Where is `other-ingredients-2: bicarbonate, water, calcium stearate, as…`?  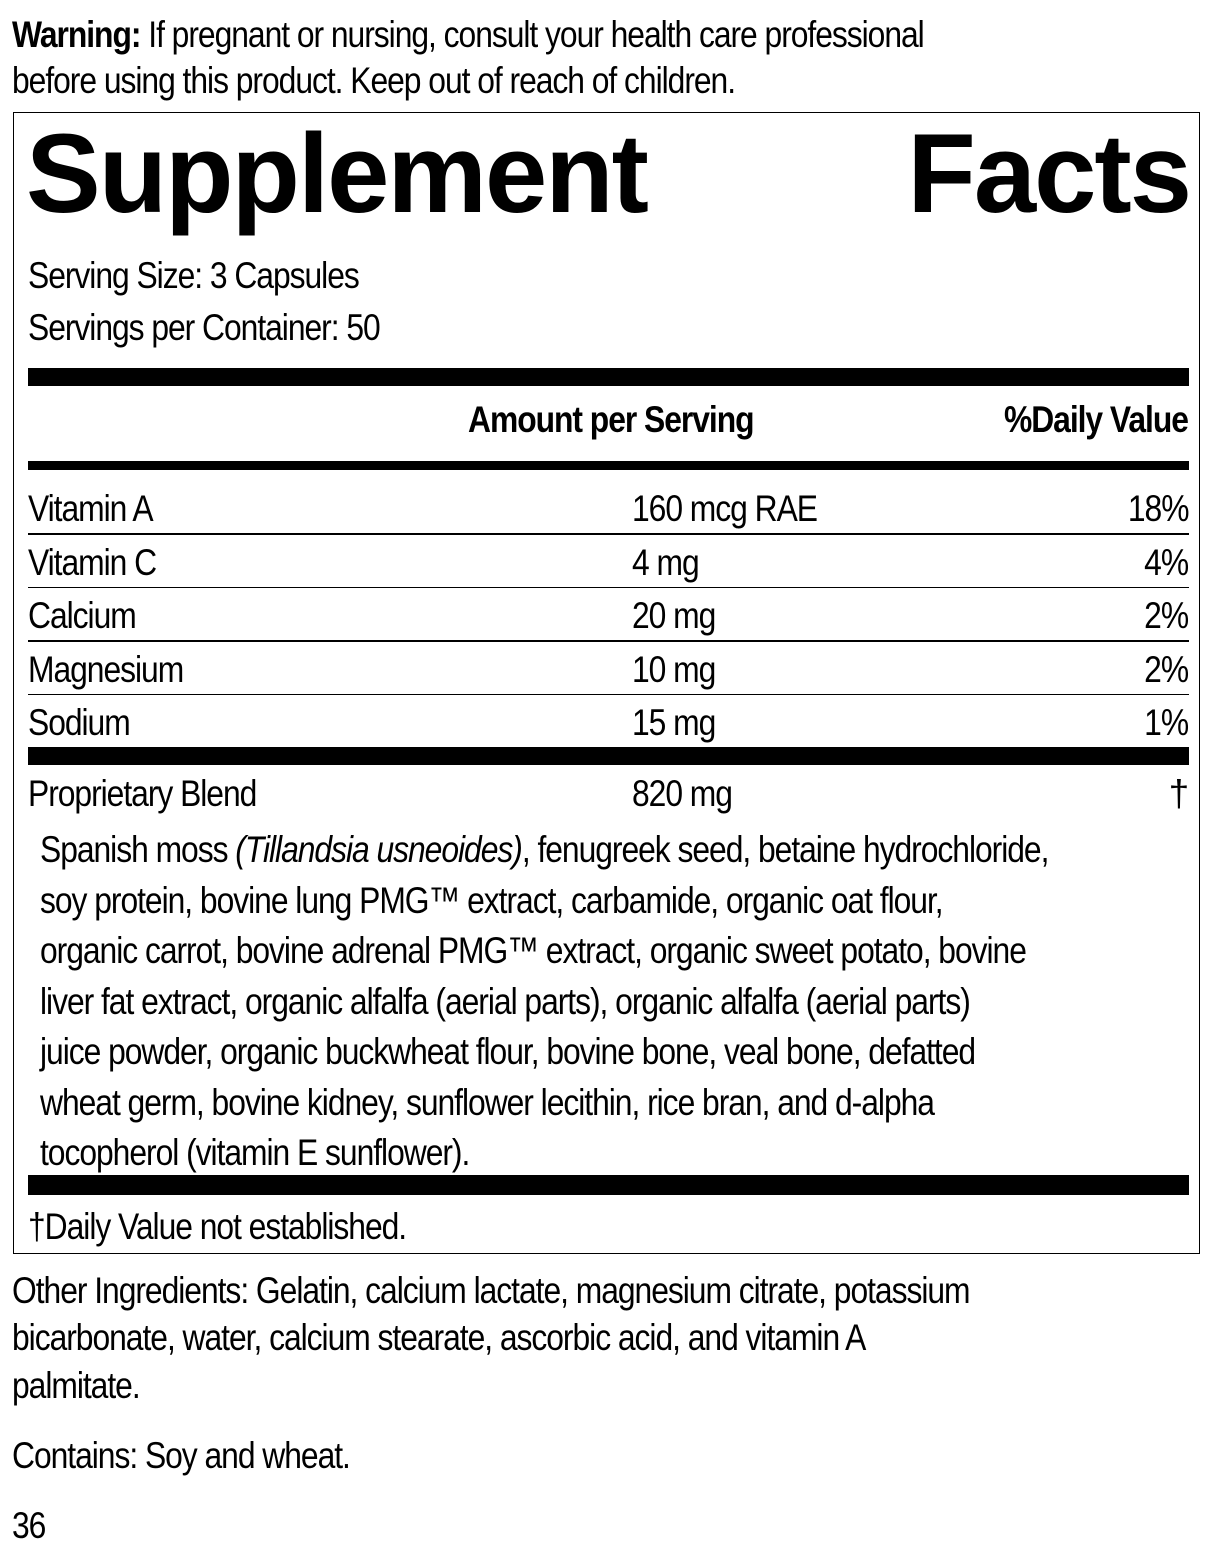 other-ingredients-2: bicarbonate, water, calcium stearate, as… is located at coordinates (439, 1337).